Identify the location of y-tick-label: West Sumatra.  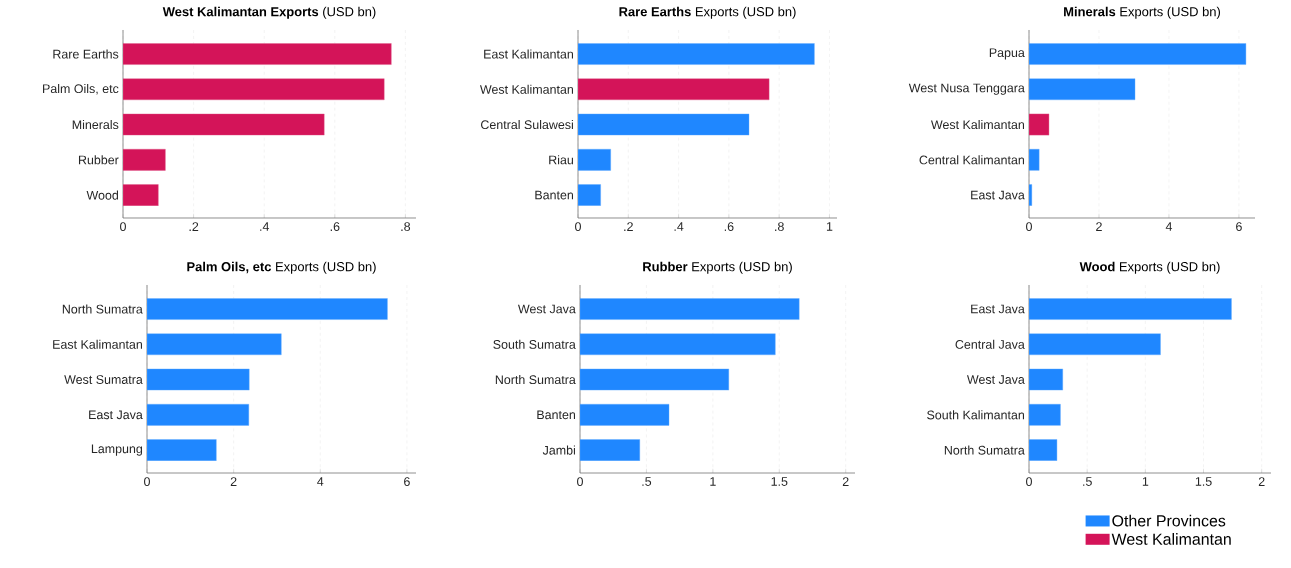
(103, 379).